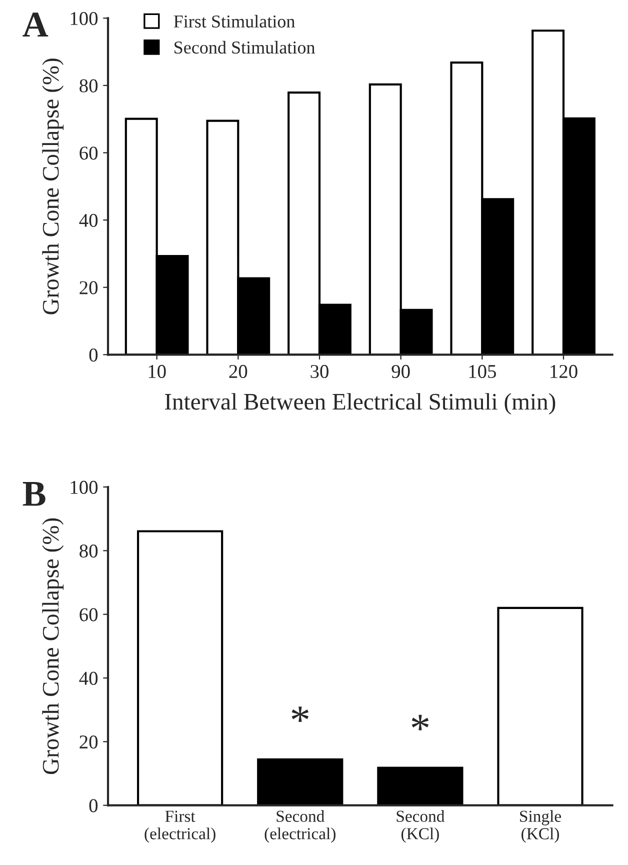 The width and height of the screenshot is (628, 865). Describe the element at coordinates (564, 371) in the screenshot. I see `x-tick-label: 120` at that location.